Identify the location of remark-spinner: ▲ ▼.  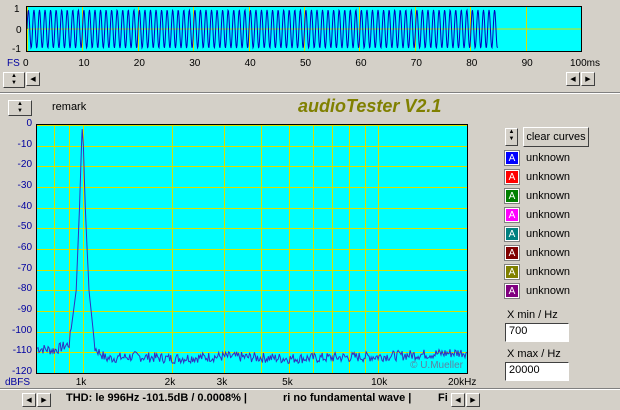
(20, 108).